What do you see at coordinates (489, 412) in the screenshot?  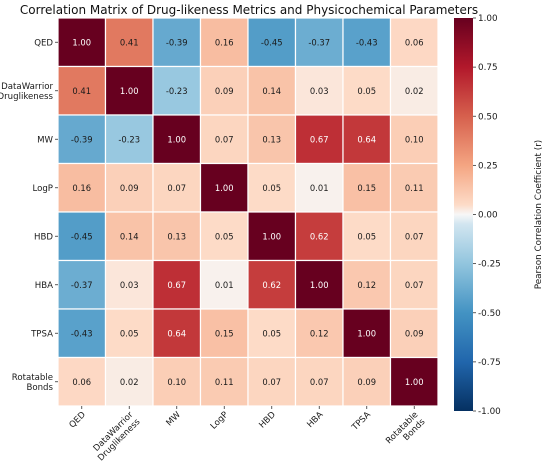 I see `colorbar-tick-label: -1.00` at bounding box center [489, 412].